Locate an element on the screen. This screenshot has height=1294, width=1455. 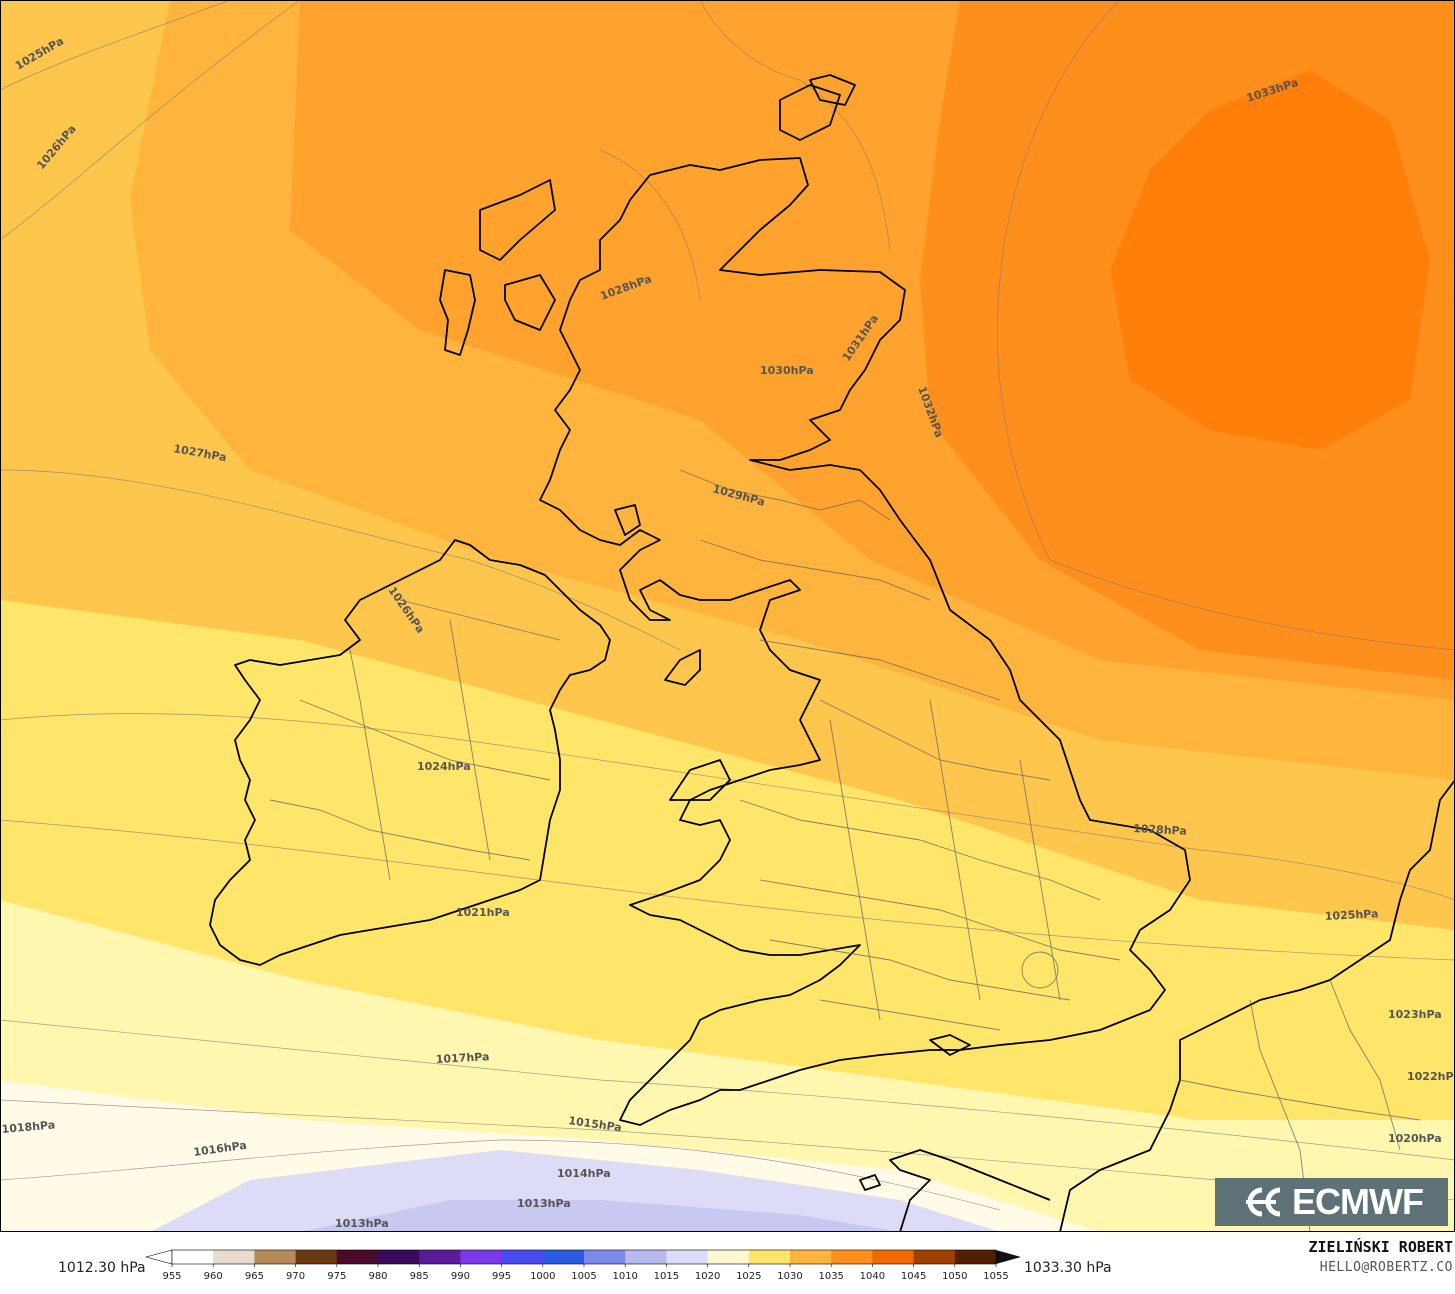
colorbar-tick-label: 1005 is located at coordinates (583, 1276).